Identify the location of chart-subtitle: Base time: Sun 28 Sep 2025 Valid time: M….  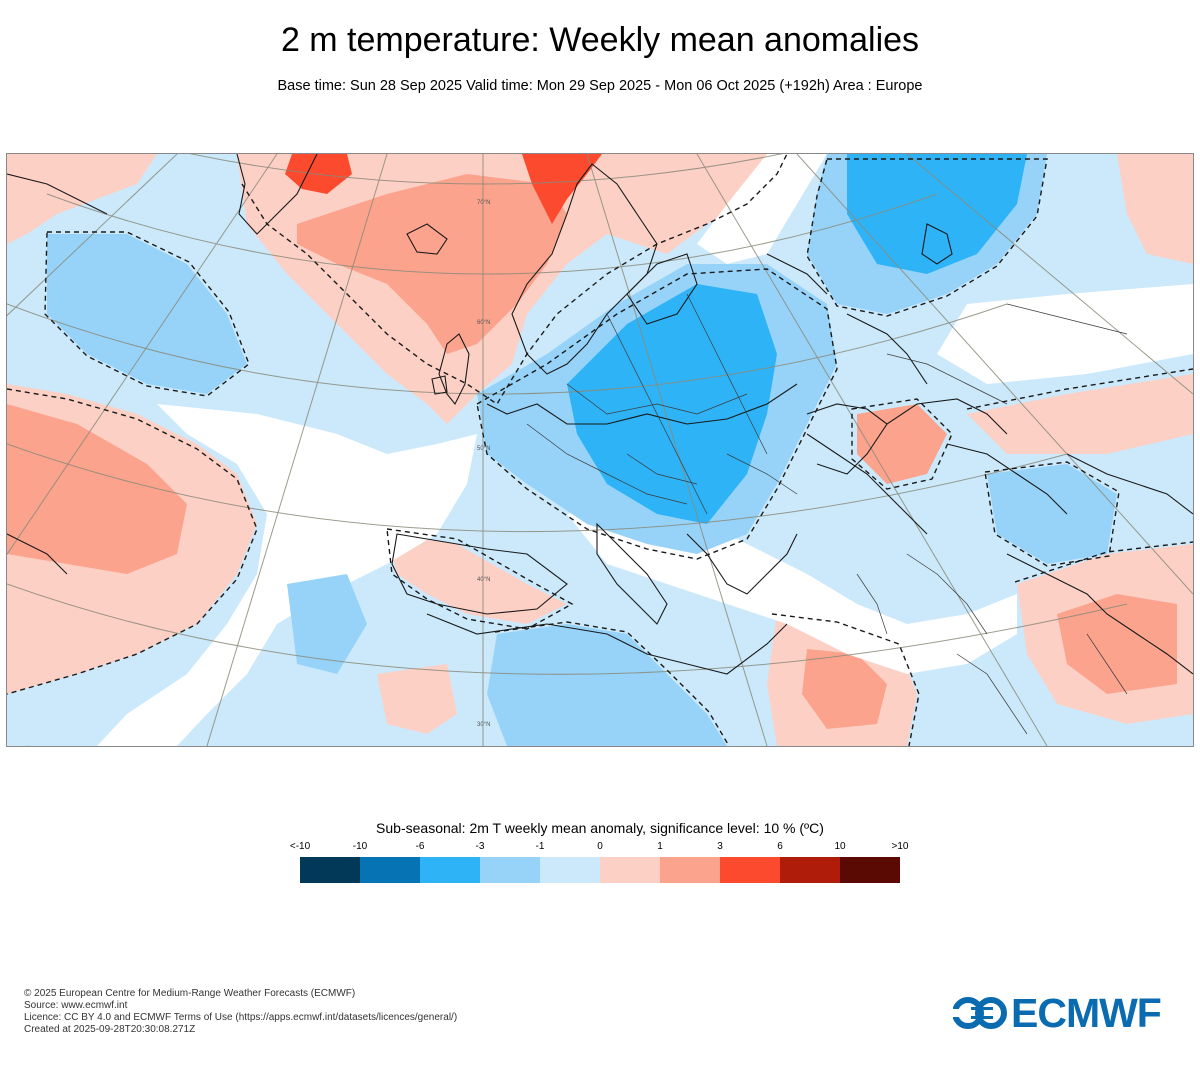
(600, 86).